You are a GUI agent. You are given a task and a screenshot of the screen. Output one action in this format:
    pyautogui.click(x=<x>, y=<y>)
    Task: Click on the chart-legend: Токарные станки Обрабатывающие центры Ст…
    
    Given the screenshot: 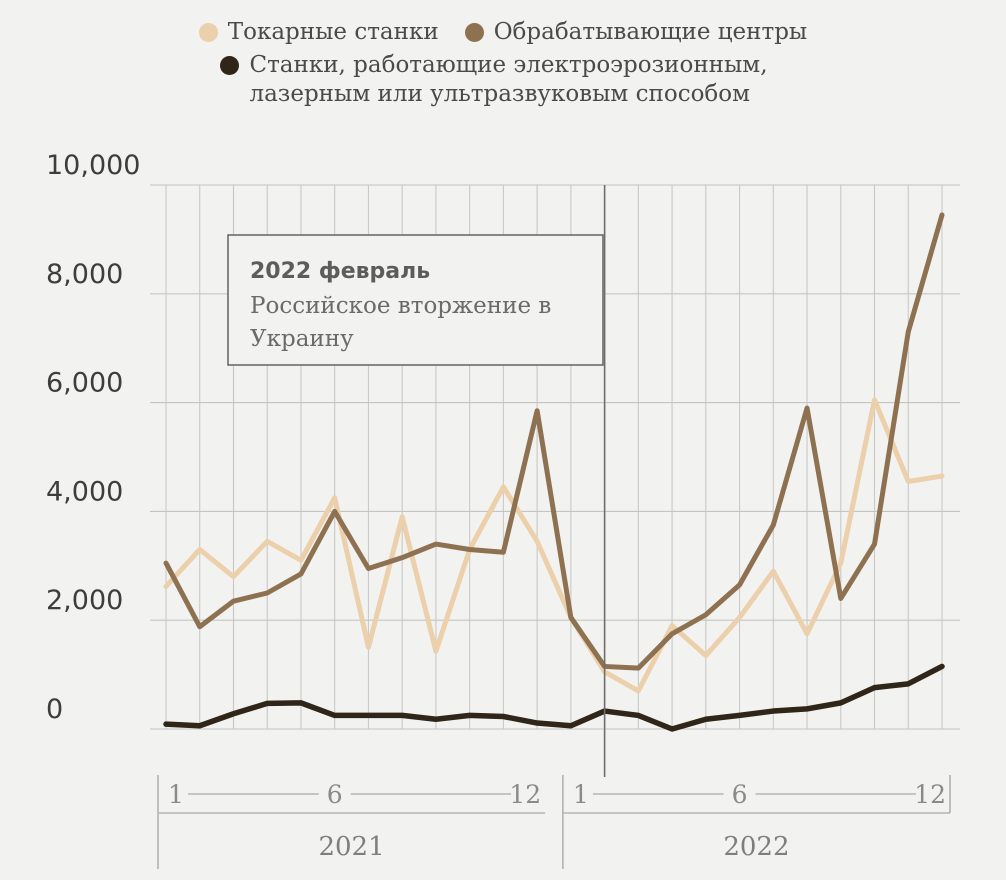 What is the action you would take?
    pyautogui.click(x=503, y=63)
    